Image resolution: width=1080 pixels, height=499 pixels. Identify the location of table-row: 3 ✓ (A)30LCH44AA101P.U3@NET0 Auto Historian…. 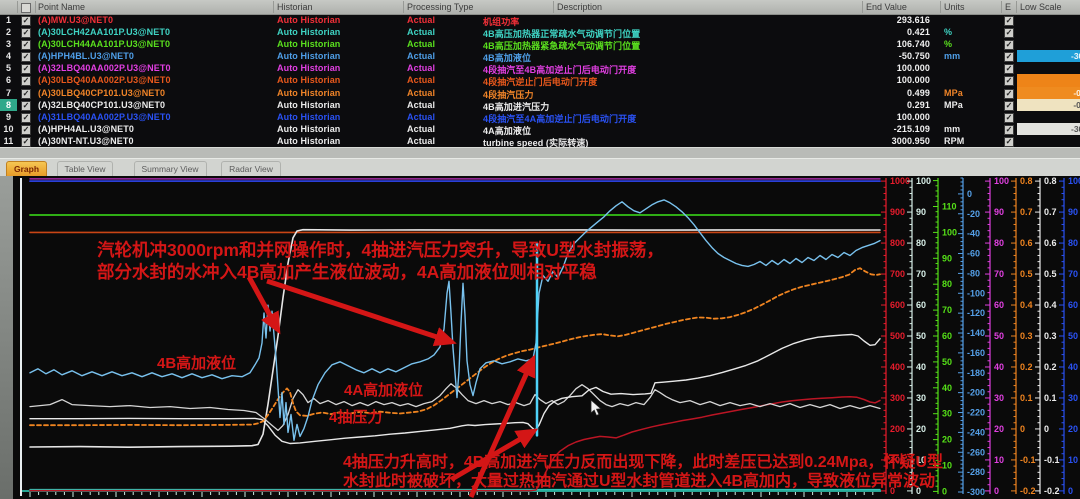
(540, 45).